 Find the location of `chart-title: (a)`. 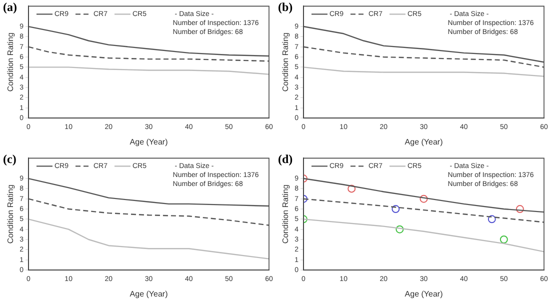

chart-title: (a) is located at coordinates (10, 7).